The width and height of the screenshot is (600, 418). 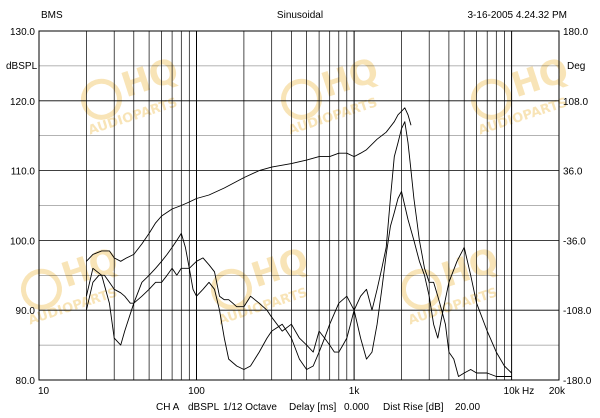 I want to click on x-tick-label: 10k, so click(x=512, y=391).